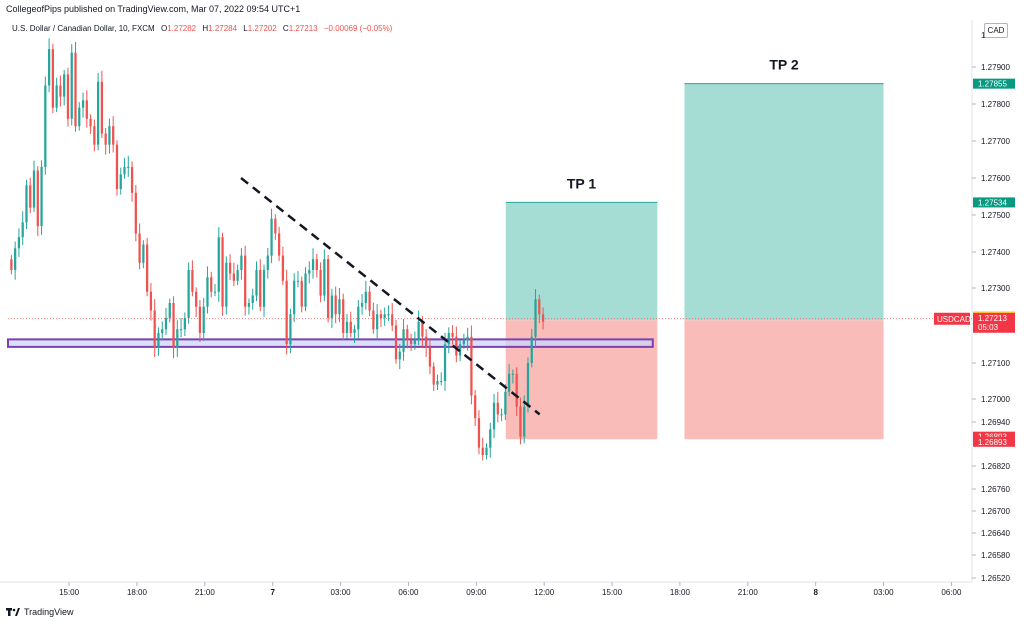 The height and width of the screenshot is (626, 1024). Describe the element at coordinates (995, 215) in the screenshot. I see `price-tick-label: 1.27500` at that location.